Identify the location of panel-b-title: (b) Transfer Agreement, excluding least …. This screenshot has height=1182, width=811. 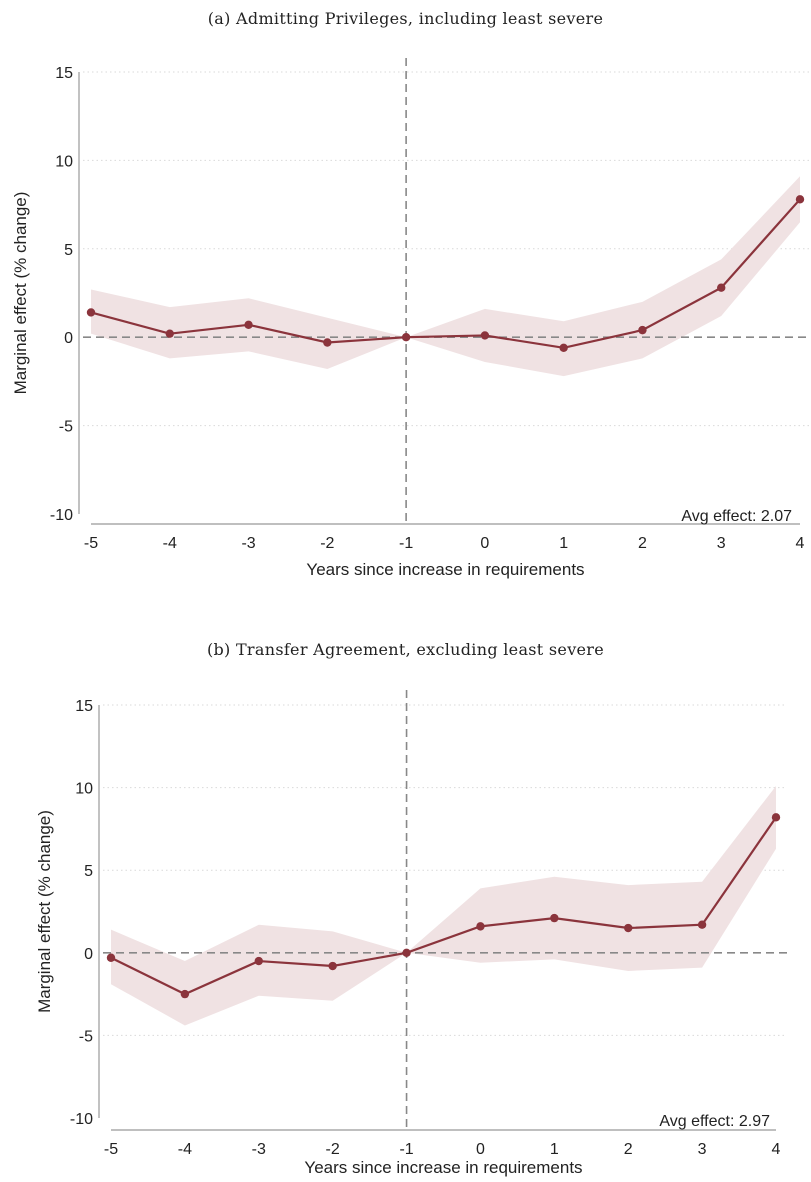
(405, 649).